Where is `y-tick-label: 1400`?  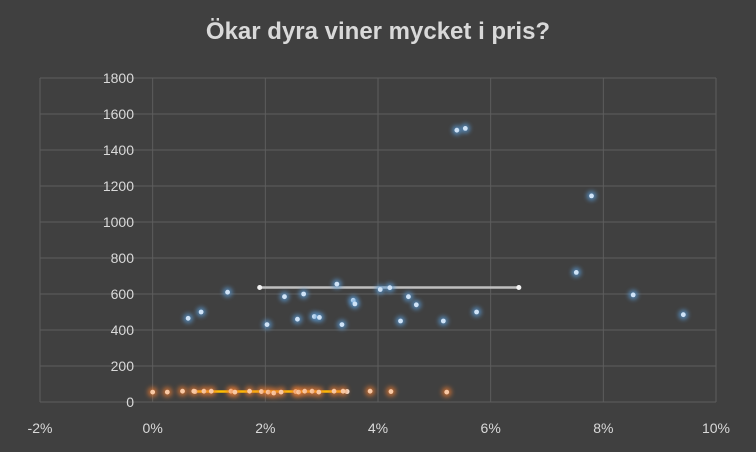 y-tick-label: 1400 is located at coordinates (118, 150).